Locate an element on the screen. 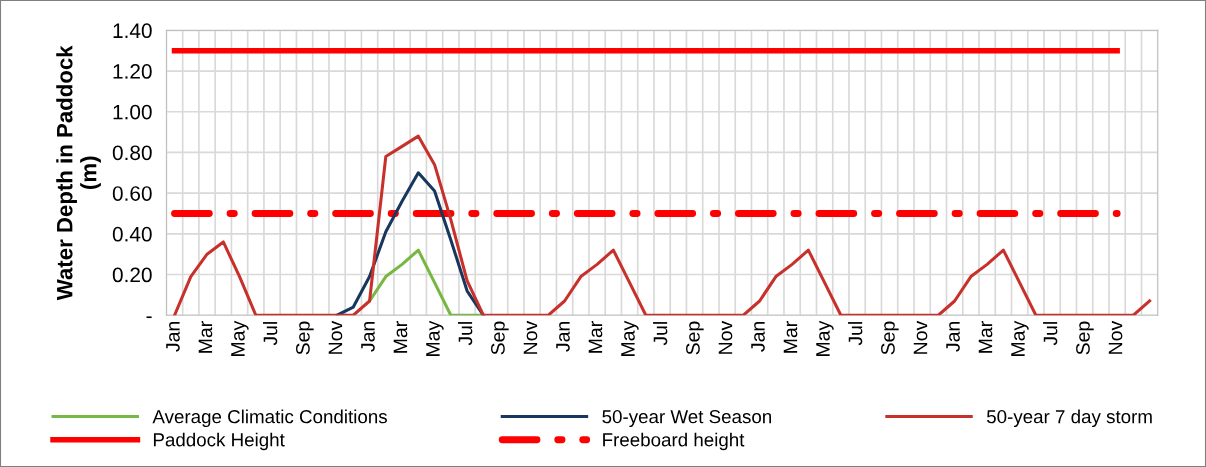 This screenshot has width=1206, height=467. y-tick-label: 1.40 is located at coordinates (132, 31).